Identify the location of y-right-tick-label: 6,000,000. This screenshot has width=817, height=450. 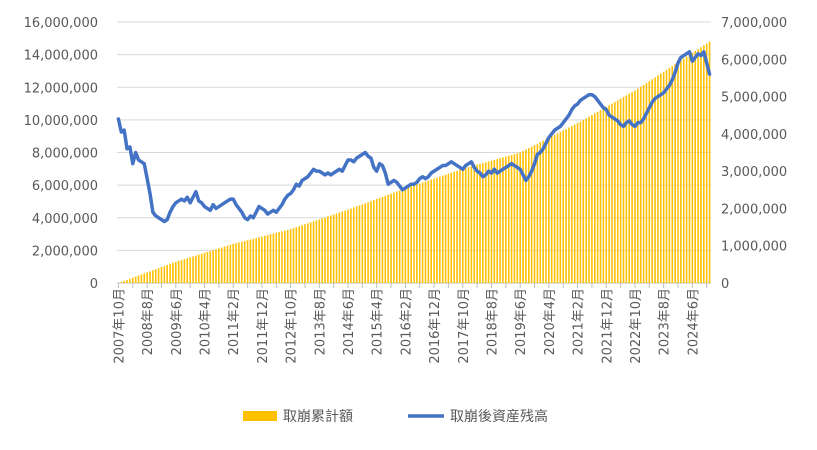
(754, 60).